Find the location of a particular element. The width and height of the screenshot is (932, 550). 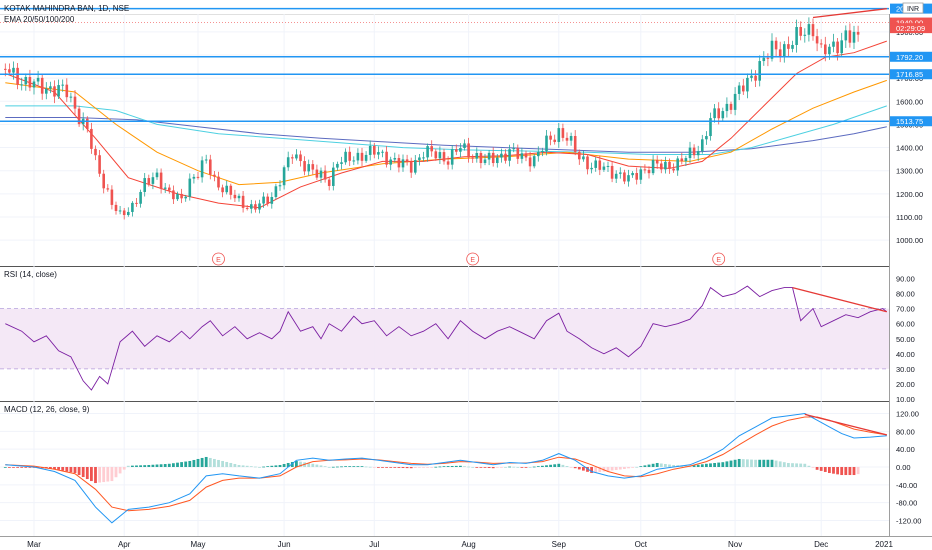

earnings-label: E is located at coordinates (718, 260).